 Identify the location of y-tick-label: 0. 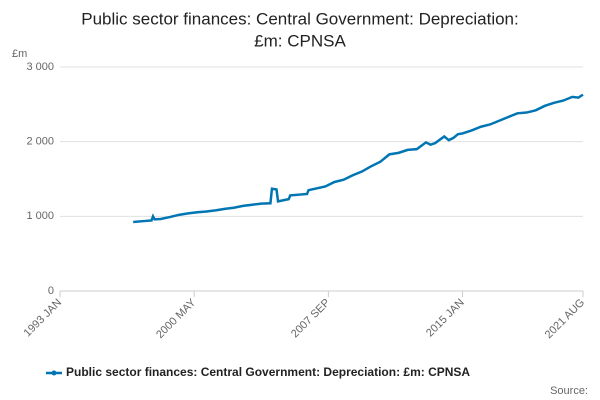
(51, 291).